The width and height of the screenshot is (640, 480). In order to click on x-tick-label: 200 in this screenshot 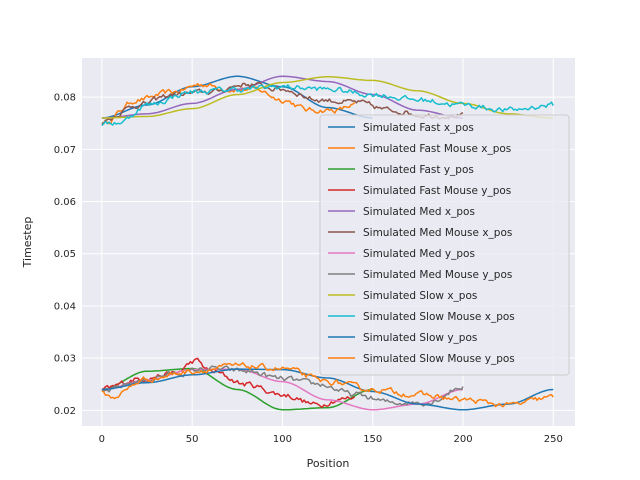, I will do `click(462, 439)`.